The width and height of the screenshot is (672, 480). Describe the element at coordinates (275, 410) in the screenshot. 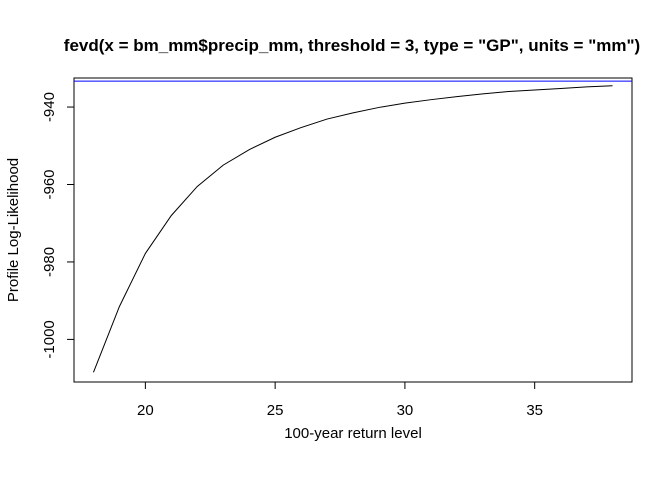

I see `x-tick-label: 25` at that location.